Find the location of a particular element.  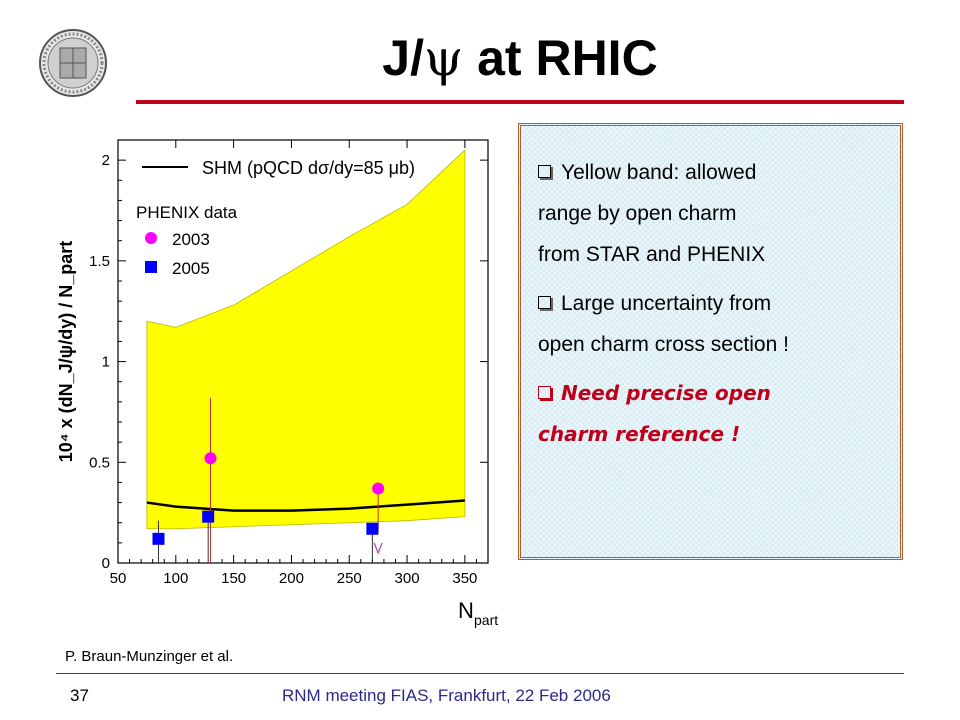

y-tick-label: 0.5 is located at coordinates (99, 462).